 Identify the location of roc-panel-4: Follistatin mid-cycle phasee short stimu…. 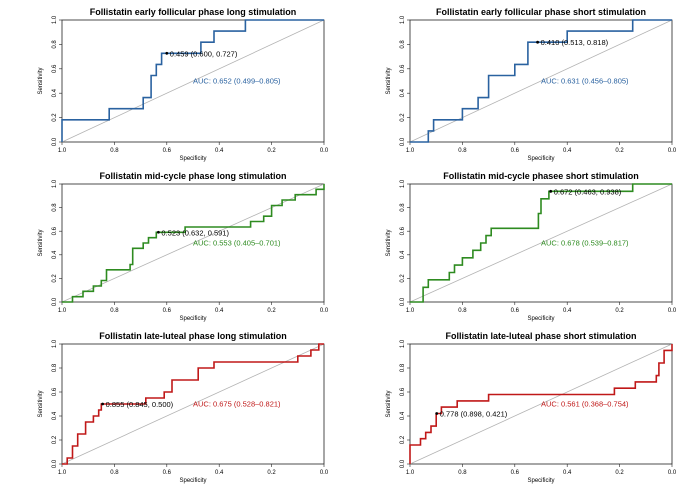
(531, 246).